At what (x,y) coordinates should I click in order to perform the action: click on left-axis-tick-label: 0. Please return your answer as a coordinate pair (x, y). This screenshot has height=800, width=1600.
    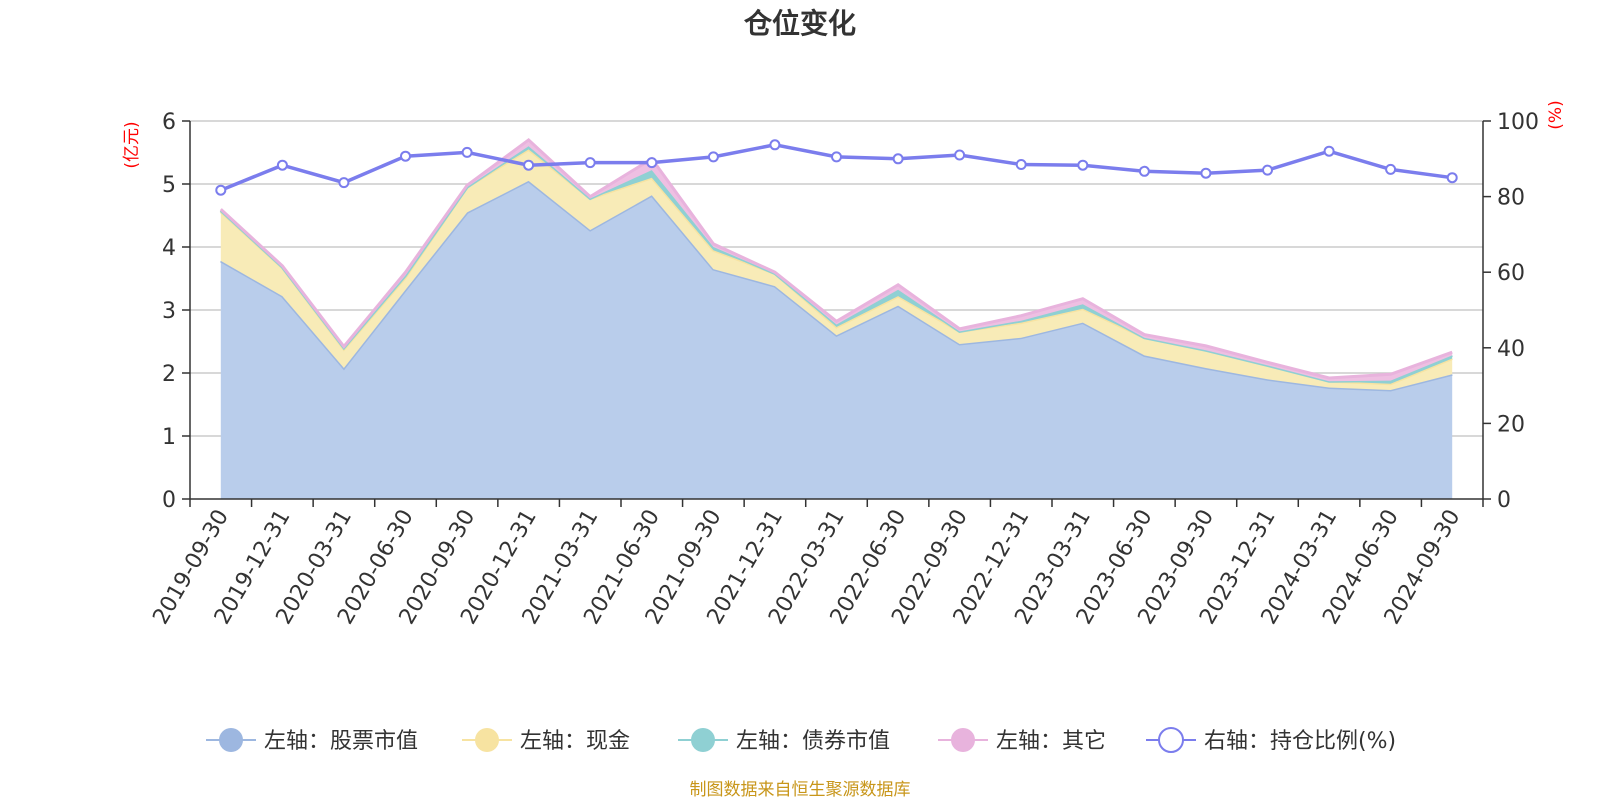
    Looking at the image, I should click on (169, 500).